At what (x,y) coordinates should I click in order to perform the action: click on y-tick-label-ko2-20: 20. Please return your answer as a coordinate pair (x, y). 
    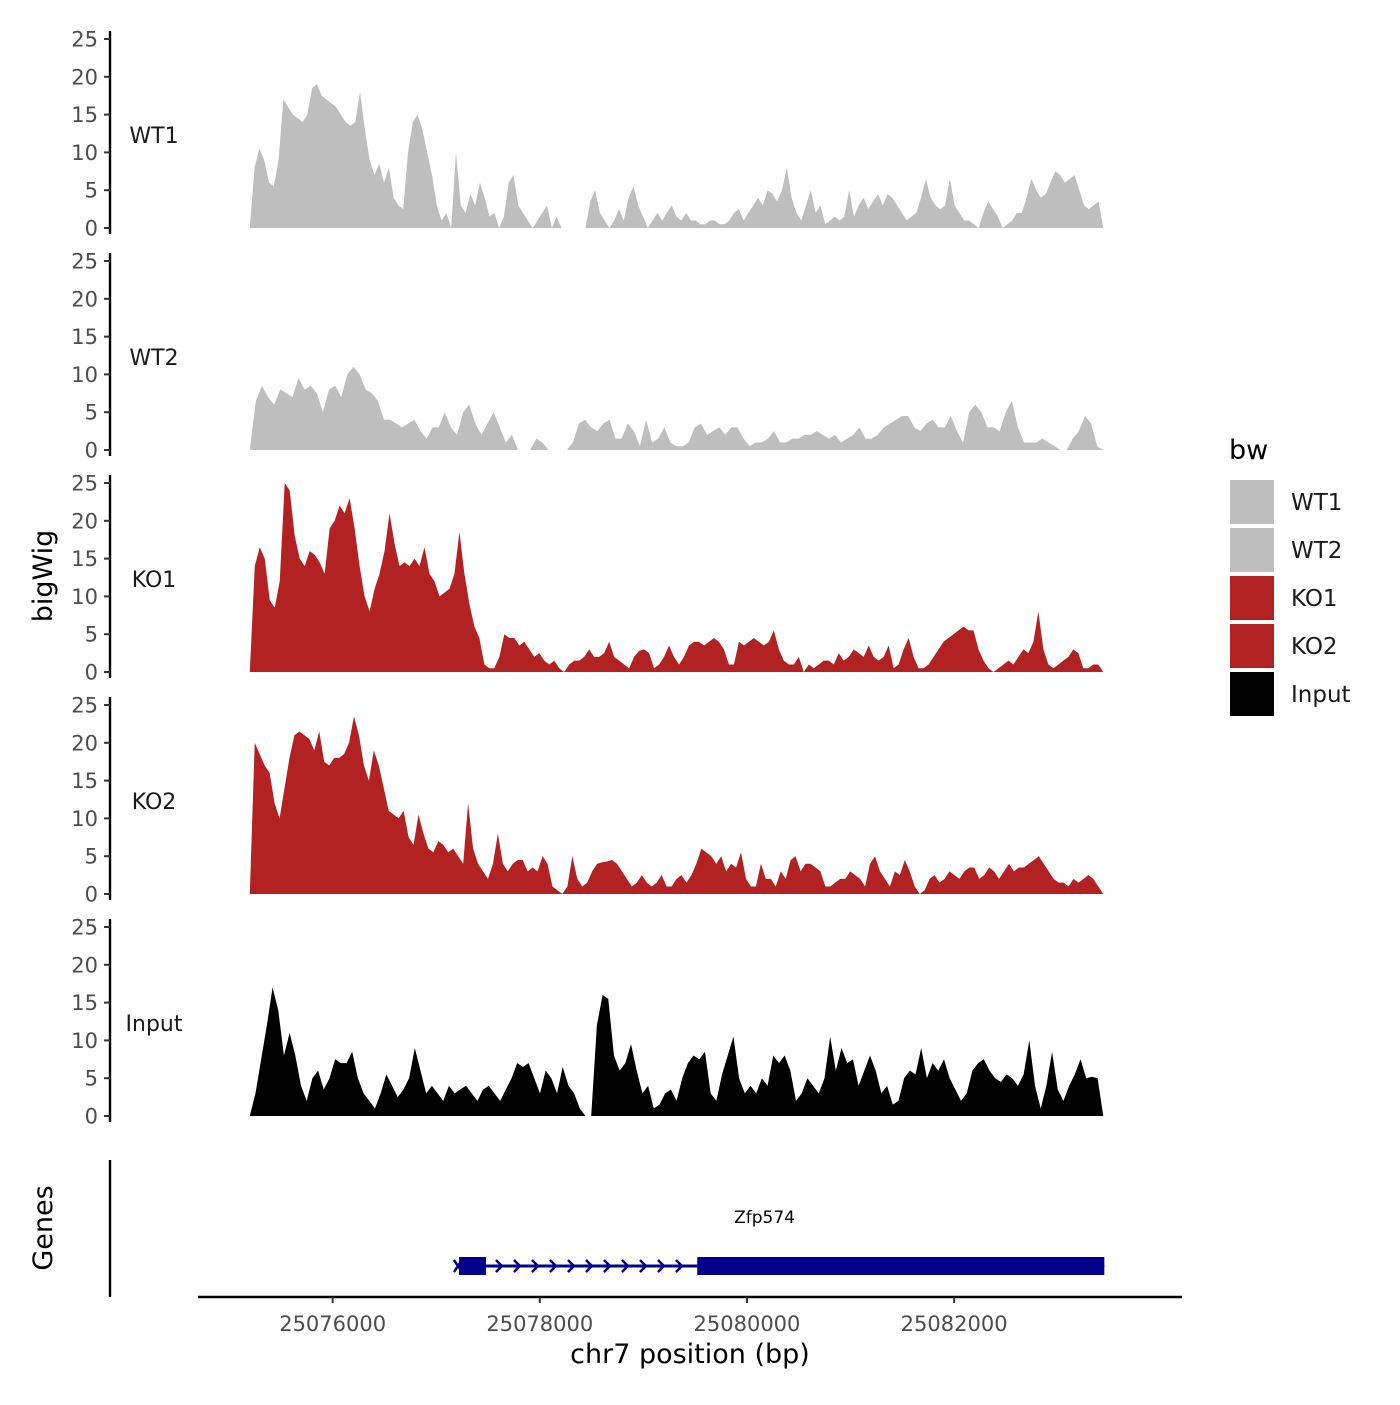
    Looking at the image, I should click on (84, 743).